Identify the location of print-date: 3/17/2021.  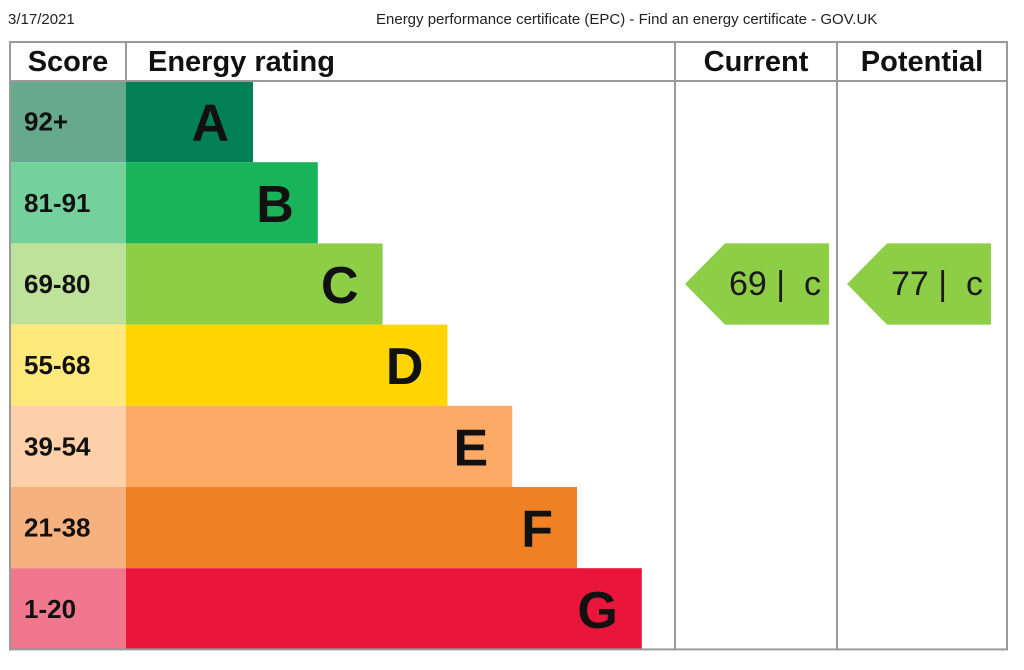
(41, 19).